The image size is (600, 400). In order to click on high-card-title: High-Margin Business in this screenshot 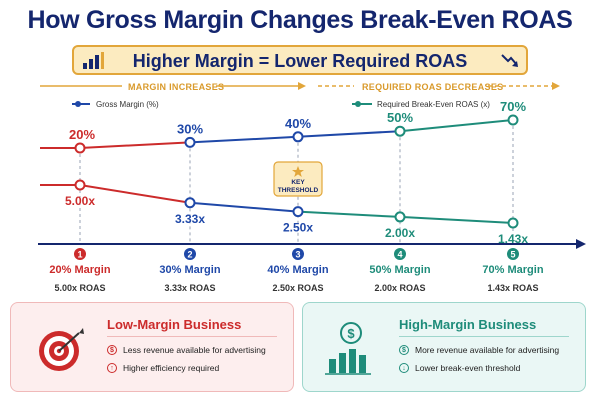, I will do `click(468, 324)`.